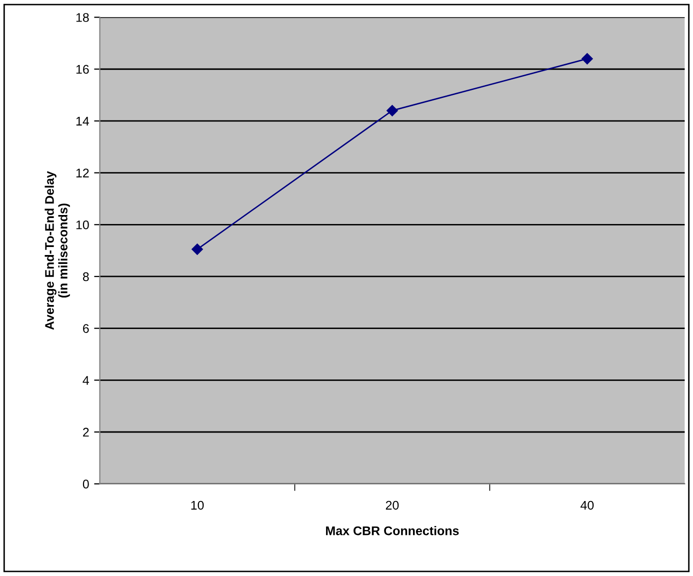  I want to click on y-tick-label: 0, so click(85, 484).